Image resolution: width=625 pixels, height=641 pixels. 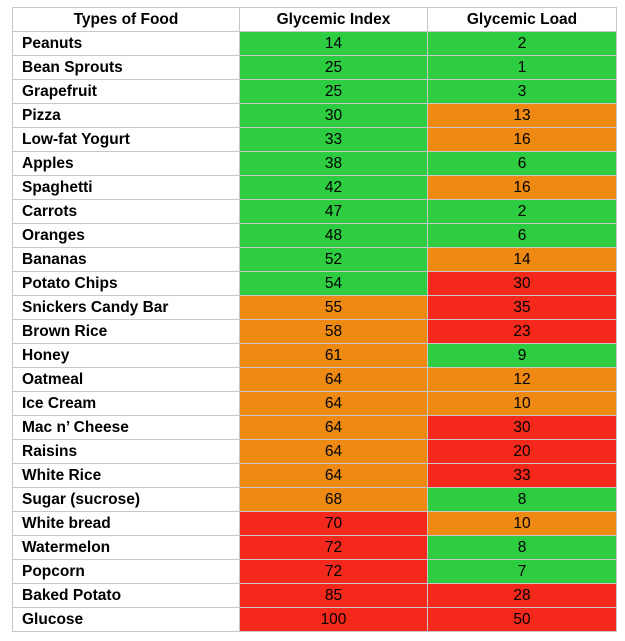 What do you see at coordinates (126, 475) in the screenshot?
I see `food-name-cell: White Rice` at bounding box center [126, 475].